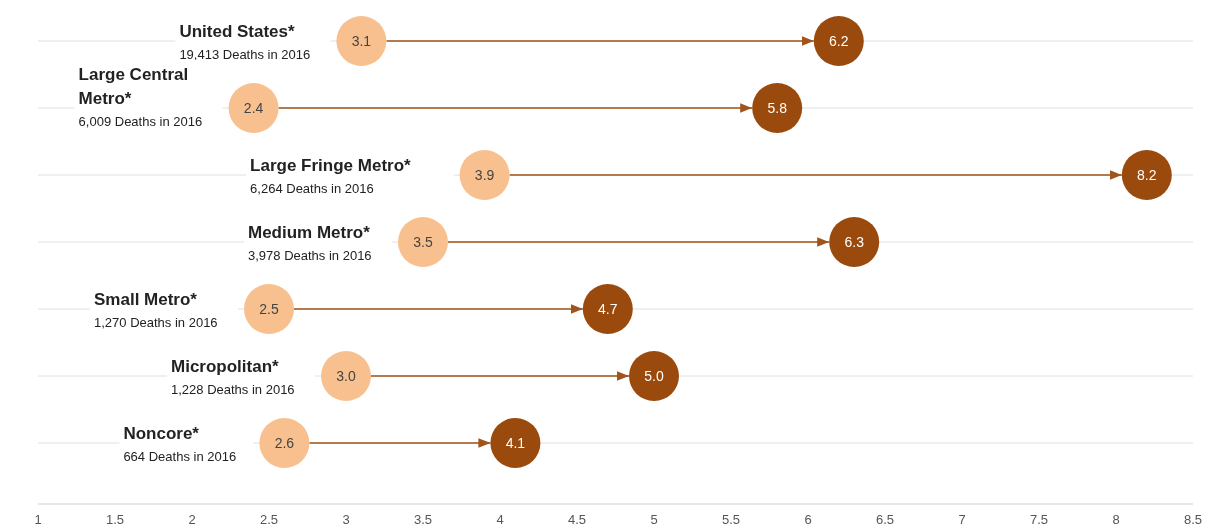 The image size is (1214, 531). What do you see at coordinates (115, 519) in the screenshot?
I see `x-tick-label: 1.5` at bounding box center [115, 519].